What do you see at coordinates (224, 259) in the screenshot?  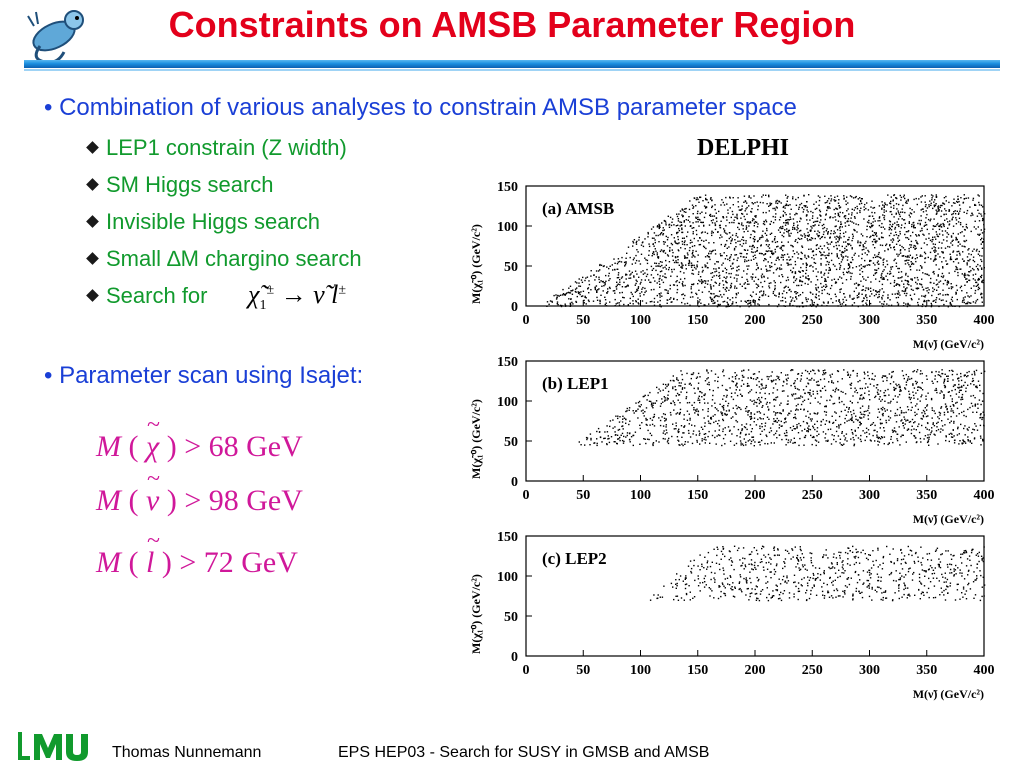 I see `sub-item-small-dm: Small ∆M chargino search` at bounding box center [224, 259].